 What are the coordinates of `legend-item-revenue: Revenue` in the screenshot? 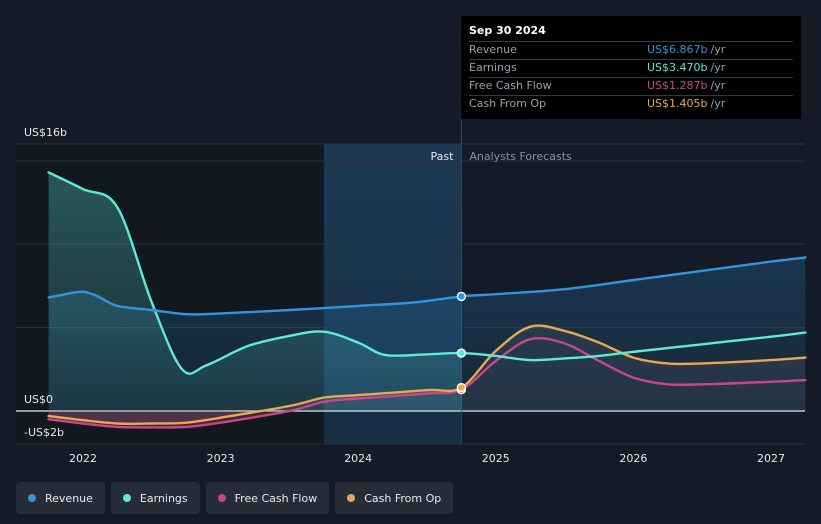 It's located at (60, 498).